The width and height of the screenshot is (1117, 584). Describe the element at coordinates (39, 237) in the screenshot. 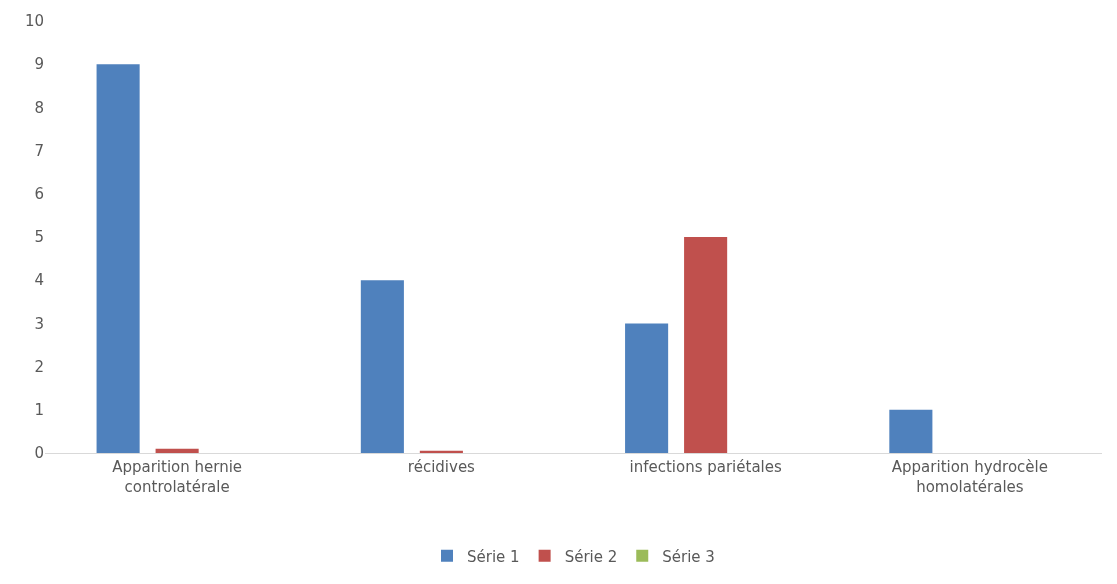

I see `y-tick-label: 5` at that location.